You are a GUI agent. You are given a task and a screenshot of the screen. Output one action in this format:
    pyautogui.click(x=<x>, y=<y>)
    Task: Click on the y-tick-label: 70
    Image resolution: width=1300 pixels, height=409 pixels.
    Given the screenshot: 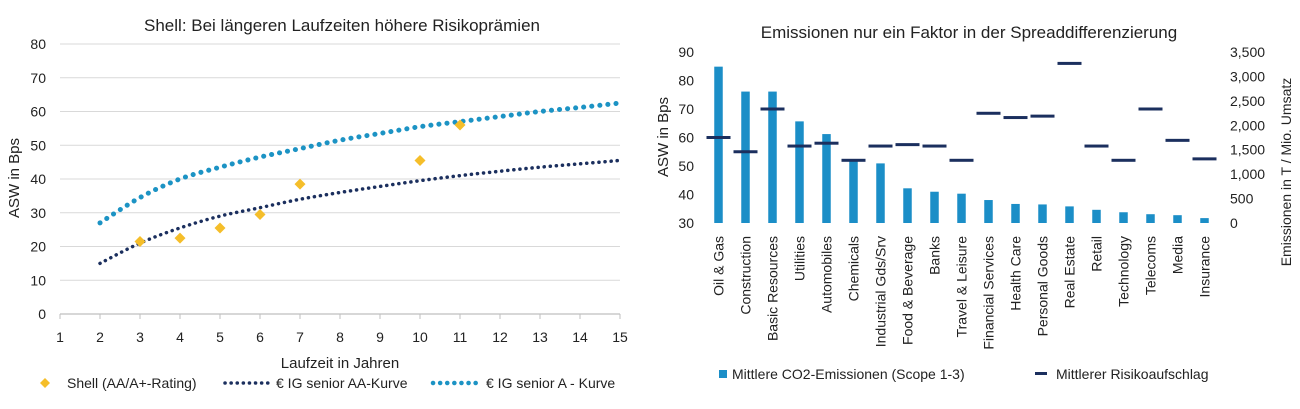 What is the action you would take?
    pyautogui.click(x=38, y=78)
    